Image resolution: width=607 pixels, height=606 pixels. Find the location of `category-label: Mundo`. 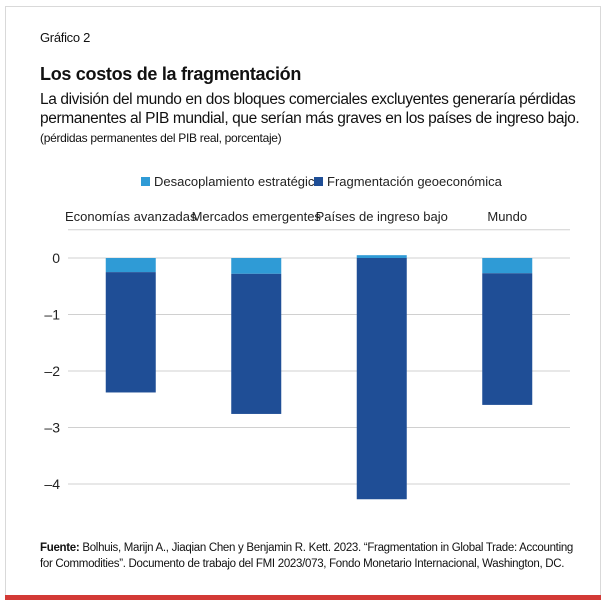

category-label: Mundo is located at coordinates (507, 216).